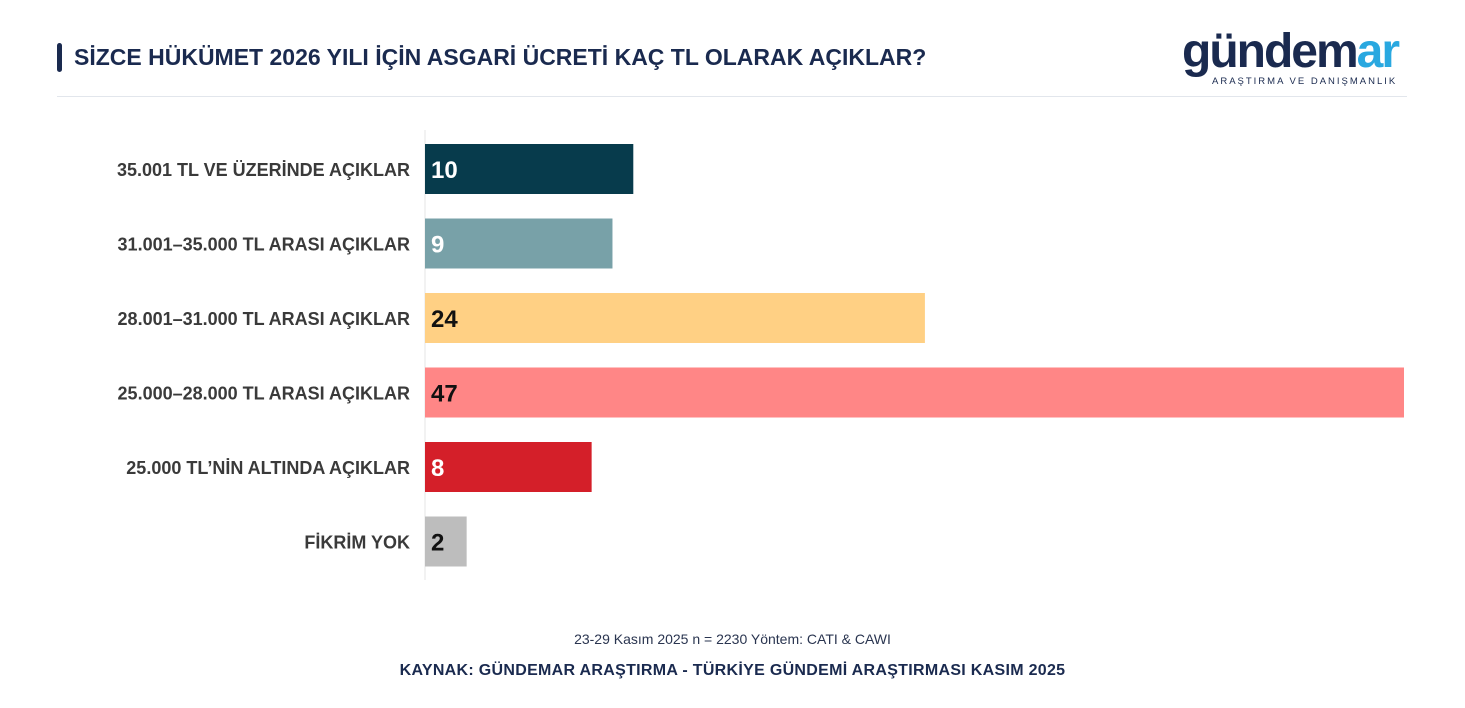 The width and height of the screenshot is (1465, 708). Describe the element at coordinates (732, 96) in the screenshot. I see `header-divider` at that location.